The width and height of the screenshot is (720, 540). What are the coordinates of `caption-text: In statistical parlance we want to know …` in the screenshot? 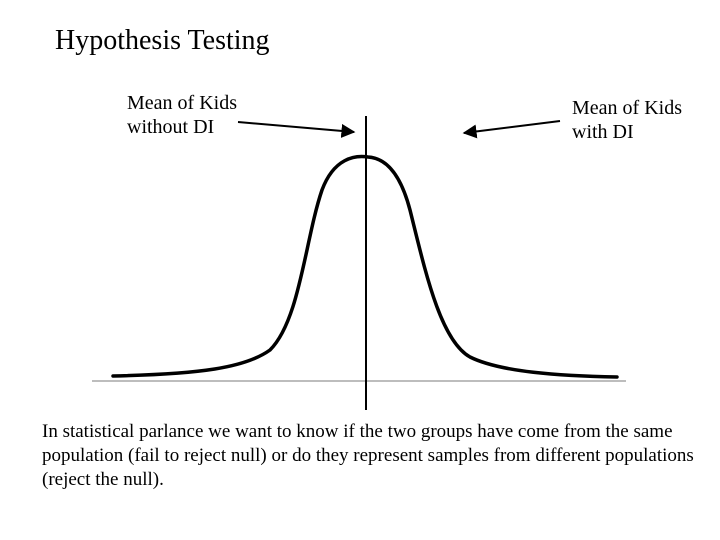 It's located at (368, 455).